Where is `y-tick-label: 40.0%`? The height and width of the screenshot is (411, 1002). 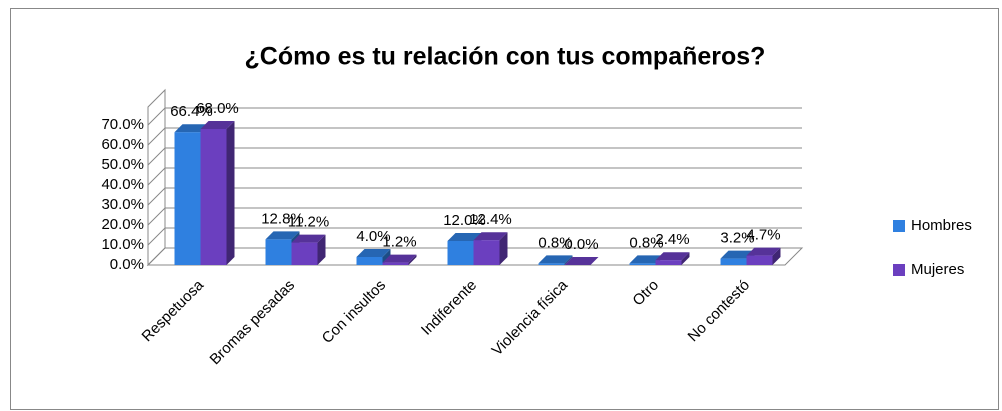 y-tick-label: 40.0% is located at coordinates (122, 184).